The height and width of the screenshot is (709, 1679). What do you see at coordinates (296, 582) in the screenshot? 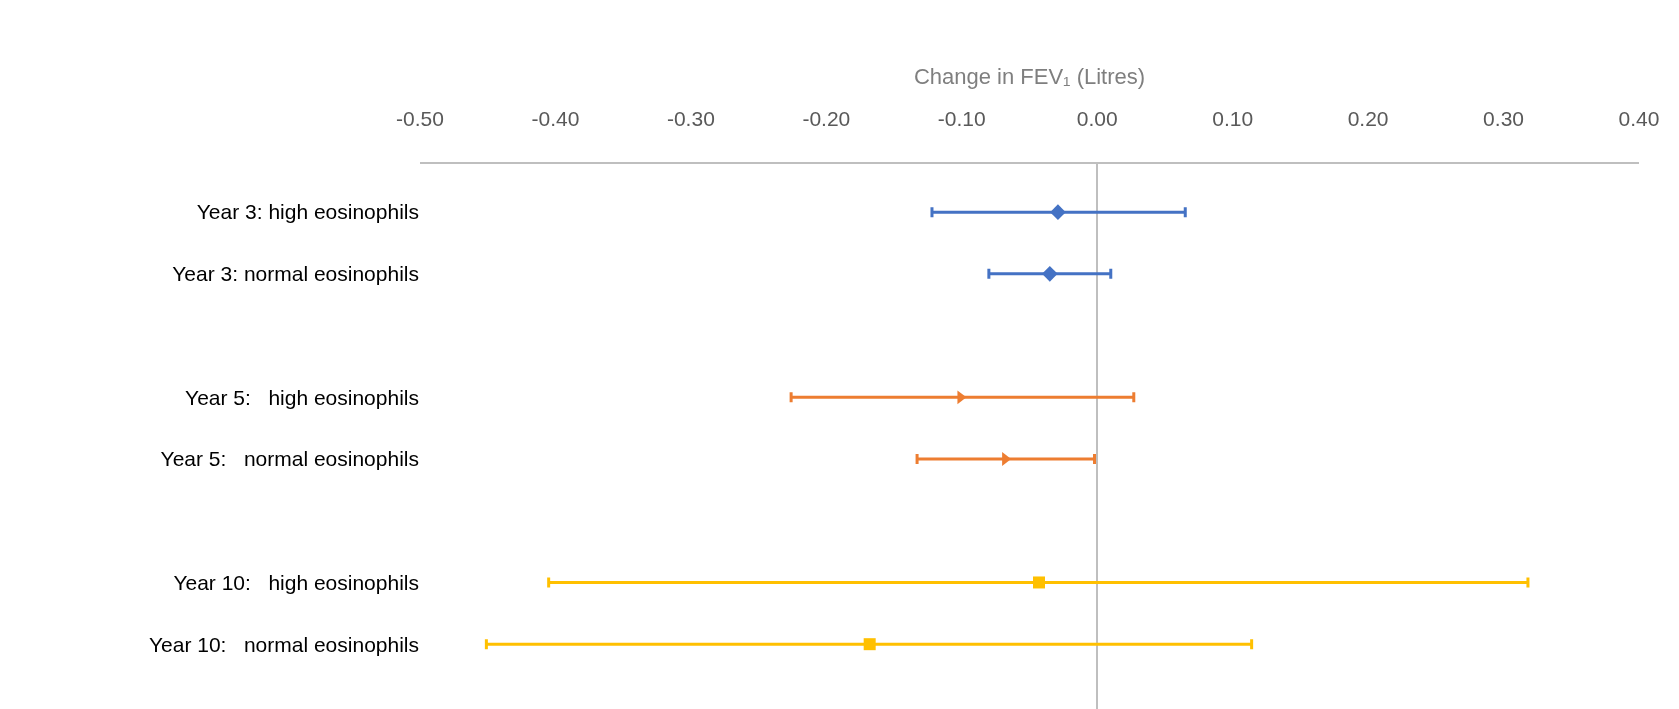
I see `y-tick-label: Year 10: high eosinophils` at bounding box center [296, 582].